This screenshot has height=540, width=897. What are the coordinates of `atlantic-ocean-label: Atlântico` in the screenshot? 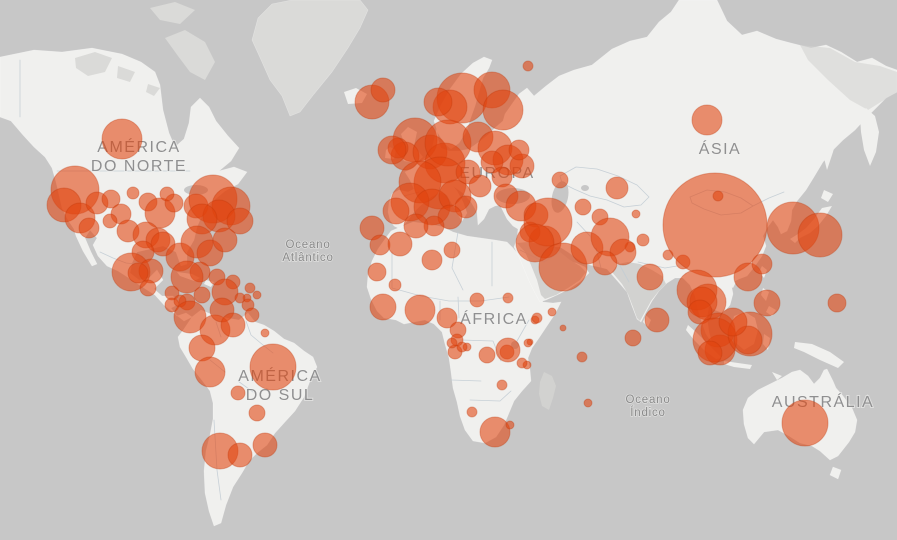 It's located at (307, 258).